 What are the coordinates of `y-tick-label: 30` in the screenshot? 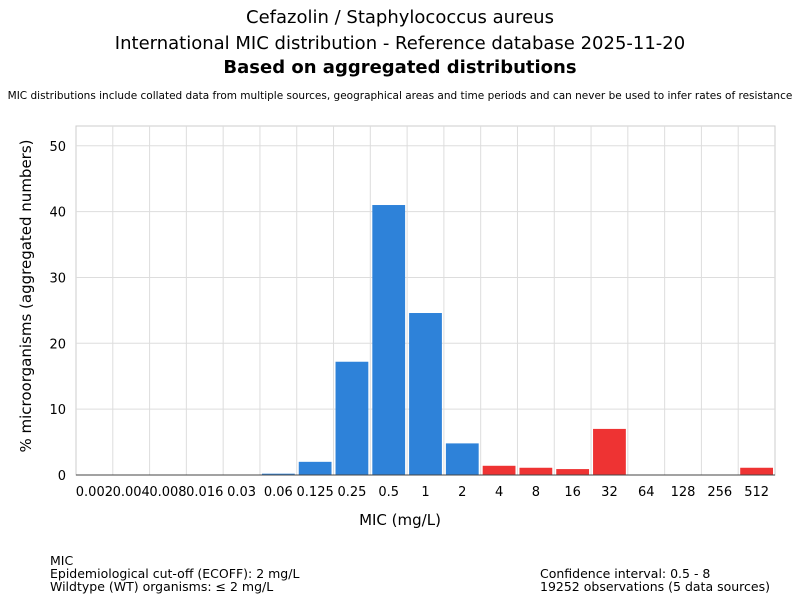 It's located at (57, 278).